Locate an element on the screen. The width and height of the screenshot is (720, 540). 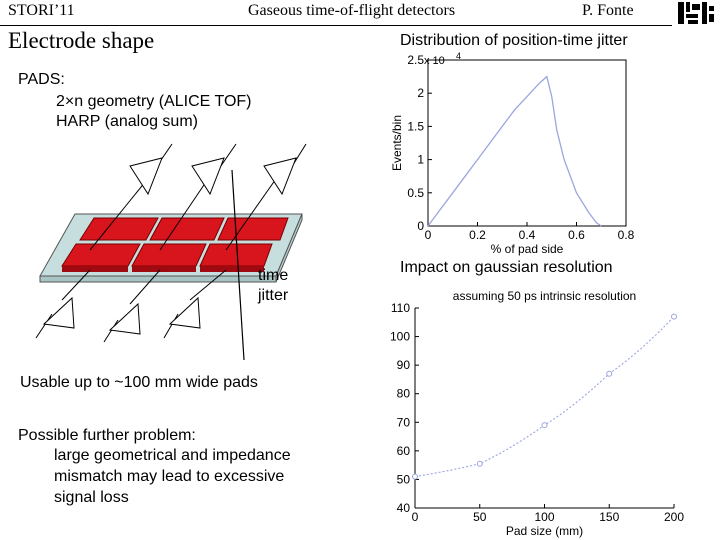
jitter-label: jitter is located at coordinates (273, 295).